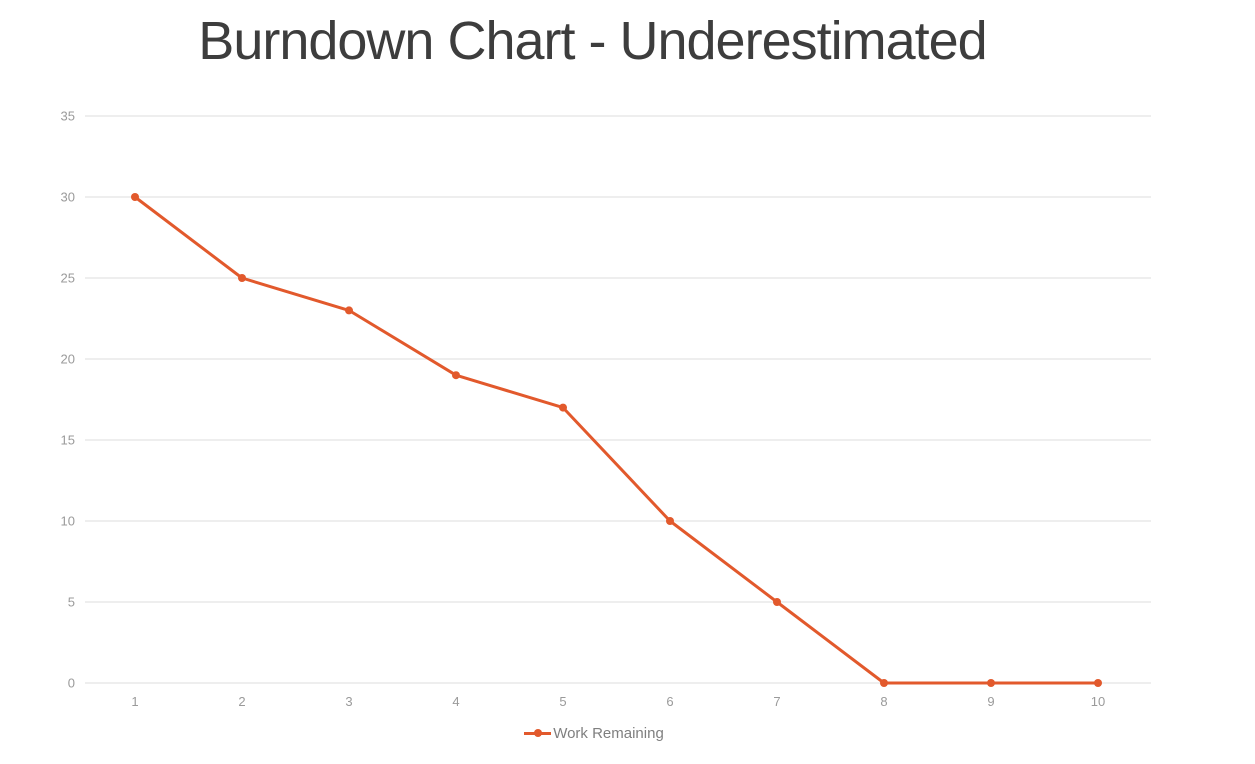  I want to click on legend-label: Work Remaining, so click(608, 733).